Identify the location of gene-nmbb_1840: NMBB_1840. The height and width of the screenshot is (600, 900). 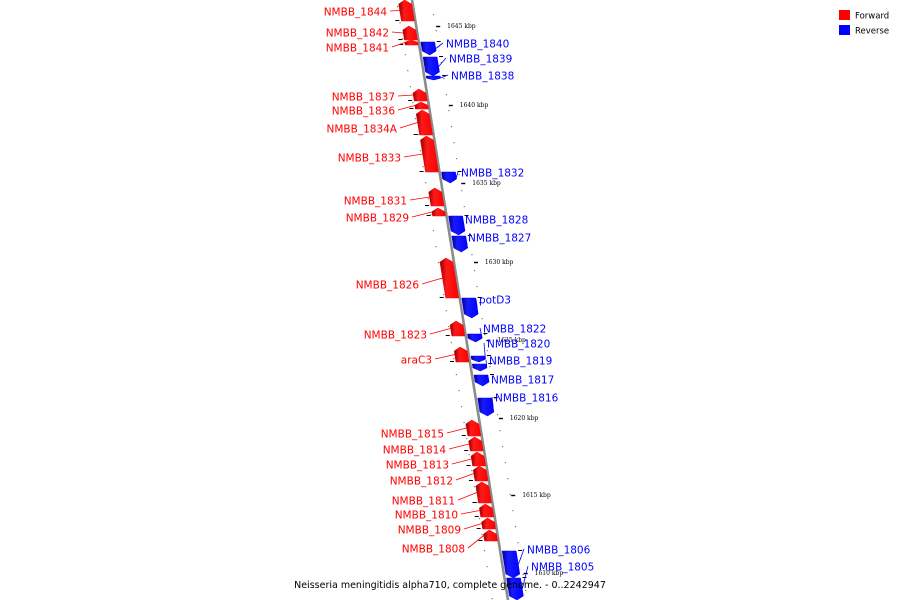
(465, 47).